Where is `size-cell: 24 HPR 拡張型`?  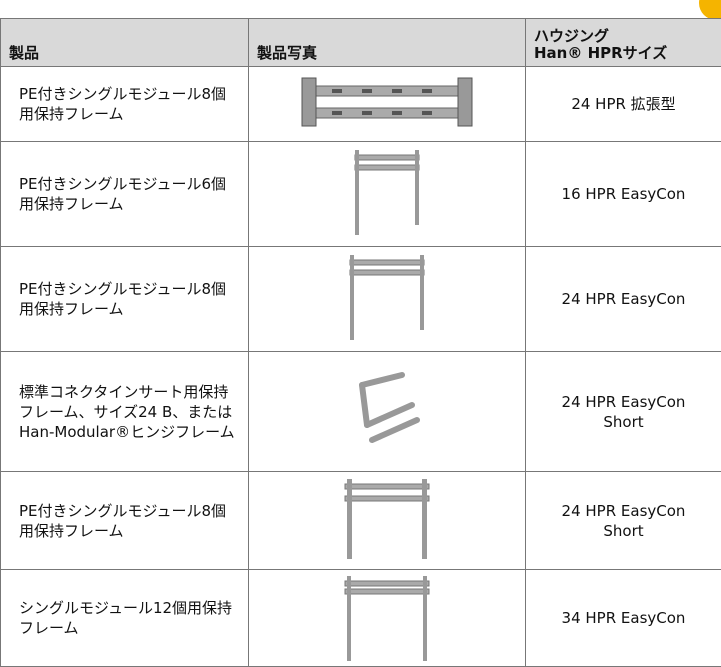 size-cell: 24 HPR 拡張型 is located at coordinates (623, 104).